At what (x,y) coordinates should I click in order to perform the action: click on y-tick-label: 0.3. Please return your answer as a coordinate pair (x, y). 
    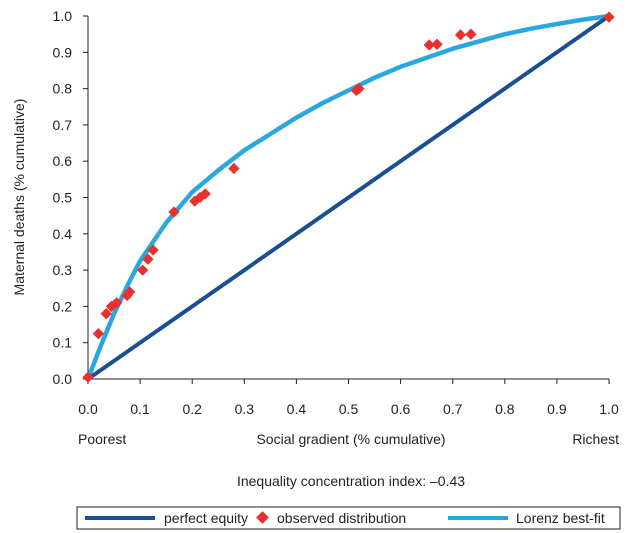
    Looking at the image, I should click on (63, 270).